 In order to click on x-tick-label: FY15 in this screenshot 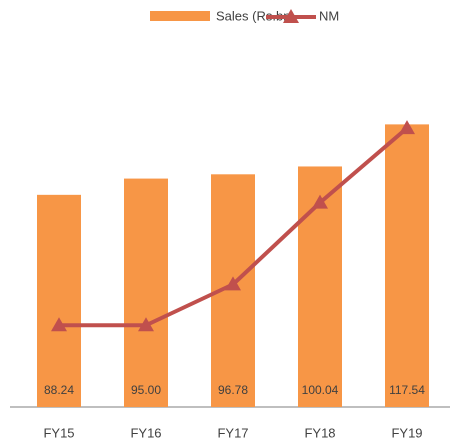, I will do `click(58, 432)`.